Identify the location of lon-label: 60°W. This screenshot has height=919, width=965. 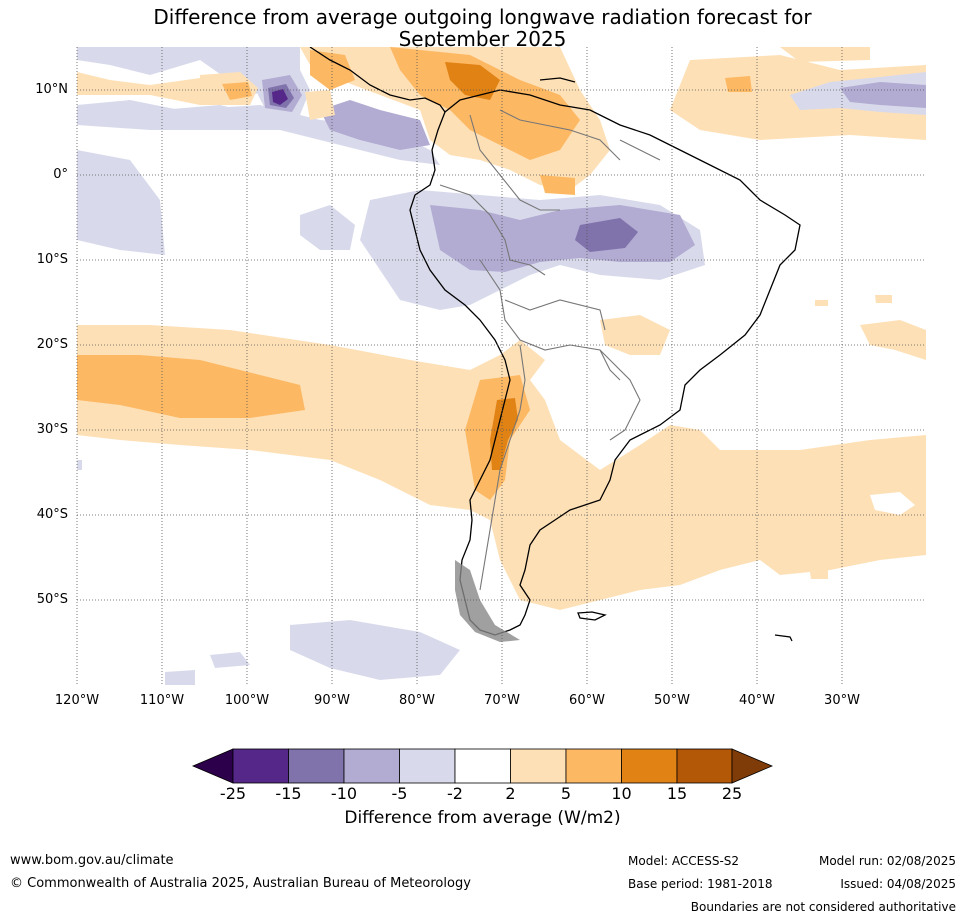
(587, 700).